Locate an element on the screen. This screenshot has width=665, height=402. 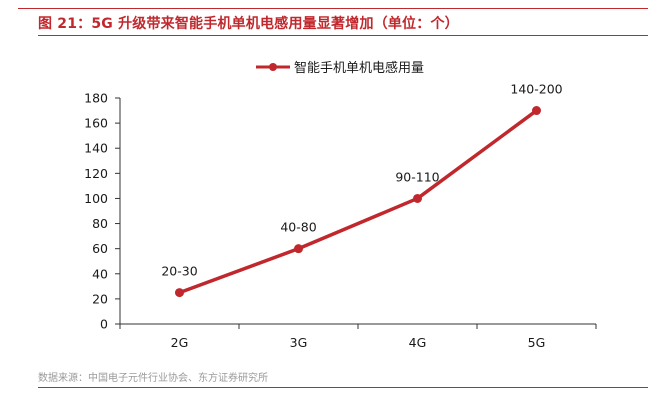
y-tick-label: 20 is located at coordinates (100, 298).